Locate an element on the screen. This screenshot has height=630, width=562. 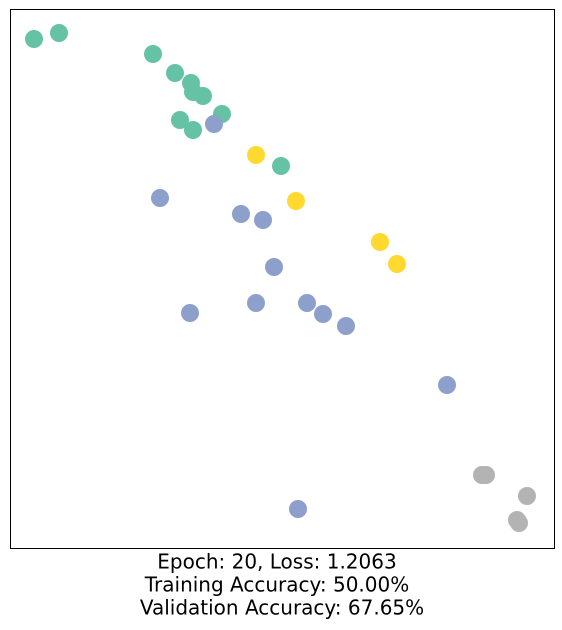
caption-line: Epoch: 20, Loss: 1.2063 is located at coordinates (276, 562).